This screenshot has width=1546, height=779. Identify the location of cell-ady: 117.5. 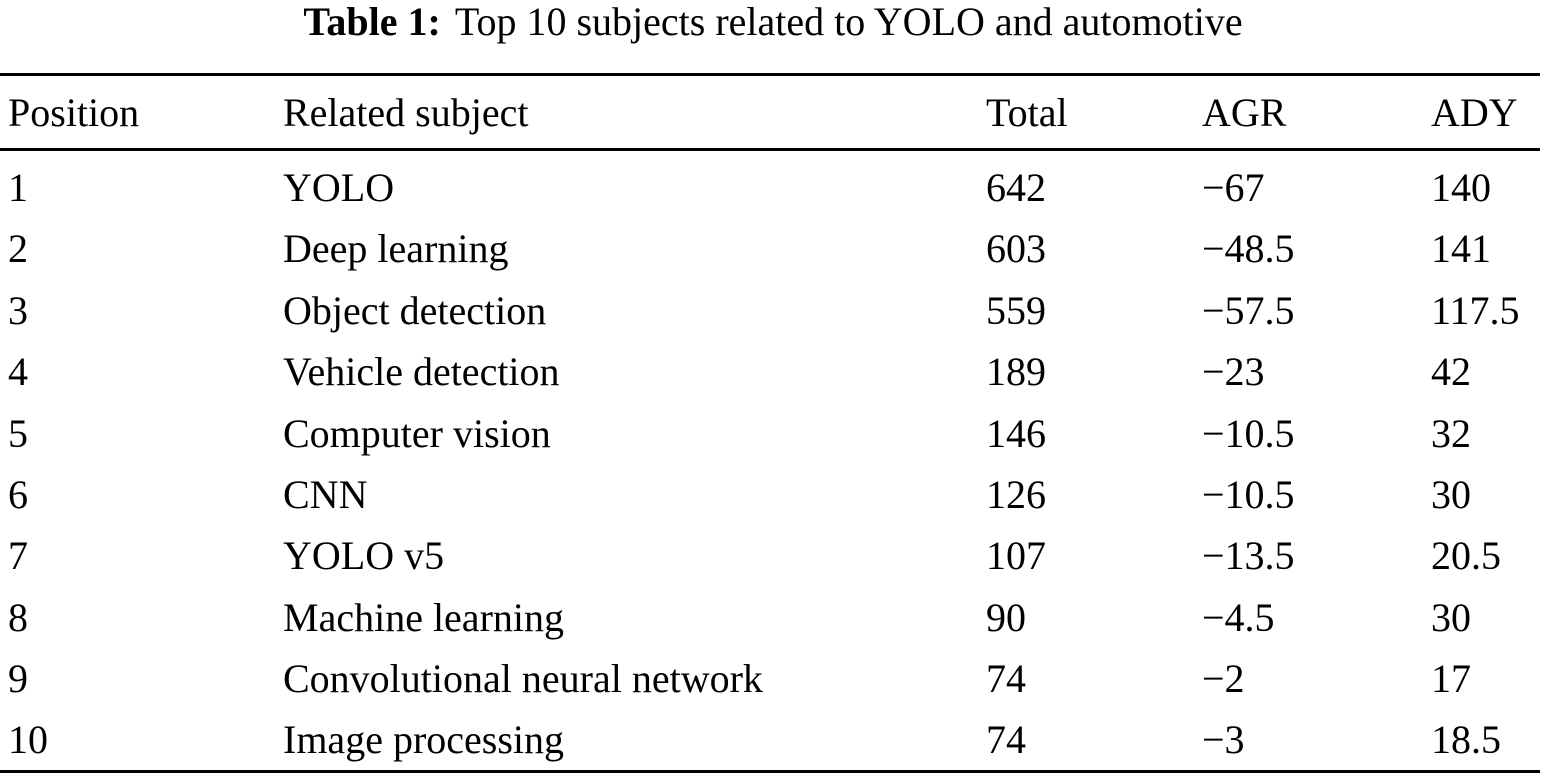
(1475, 310).